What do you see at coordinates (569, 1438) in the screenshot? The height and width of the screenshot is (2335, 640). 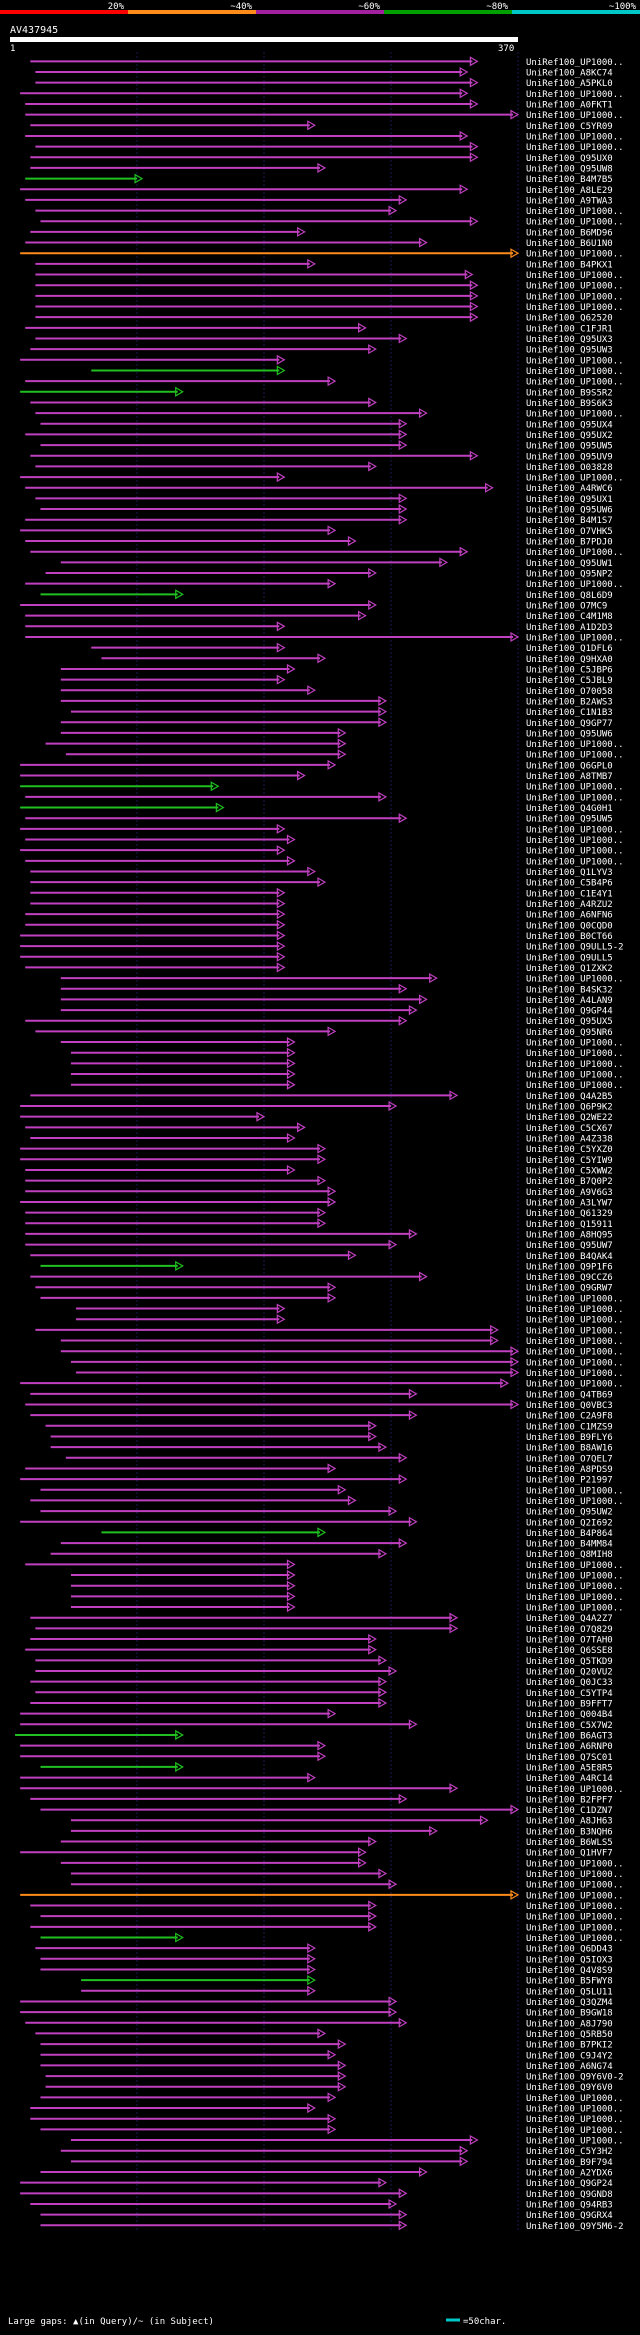 I see `hit-label: UniRef100_B9FLY6` at bounding box center [569, 1438].